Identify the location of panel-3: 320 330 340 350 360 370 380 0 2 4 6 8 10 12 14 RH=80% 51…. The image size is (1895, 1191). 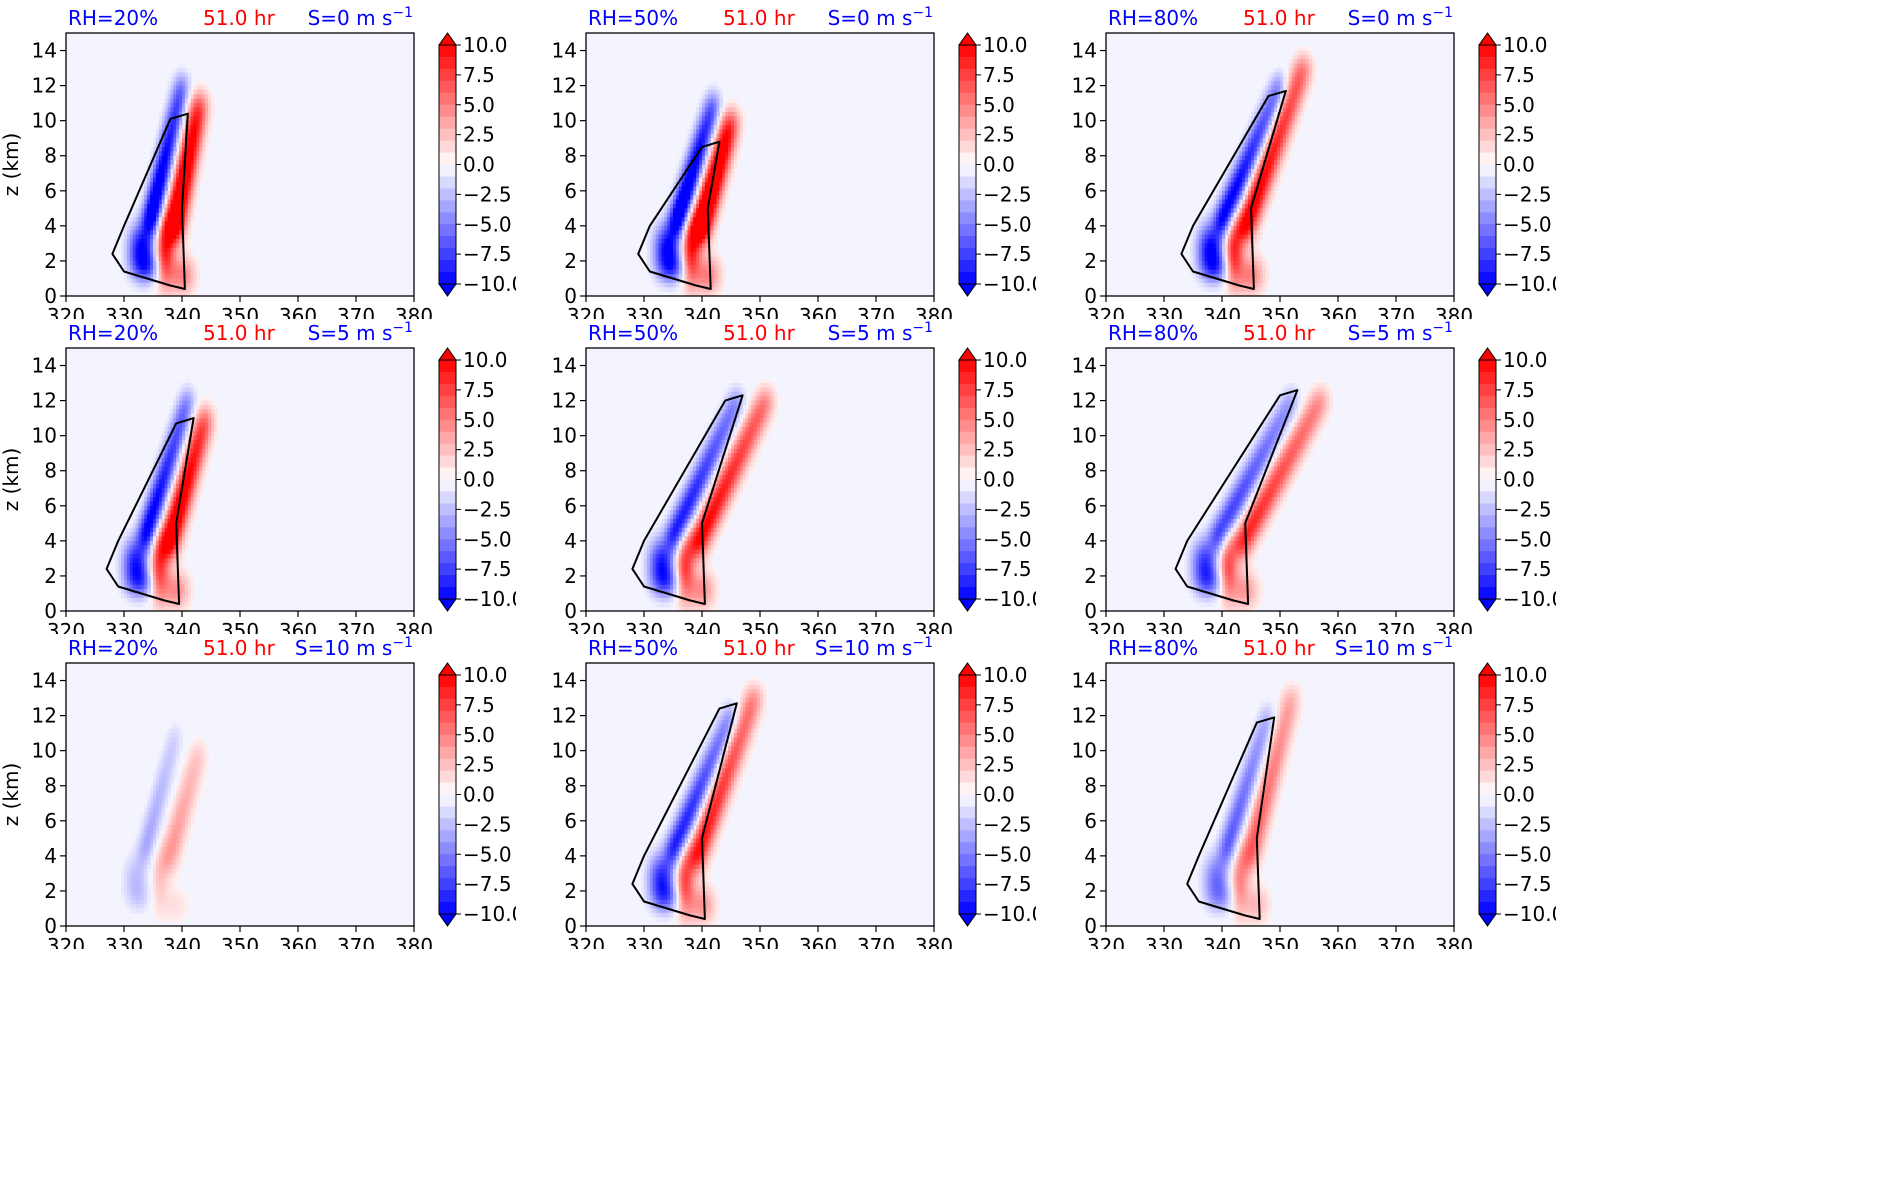
(1314, 162).